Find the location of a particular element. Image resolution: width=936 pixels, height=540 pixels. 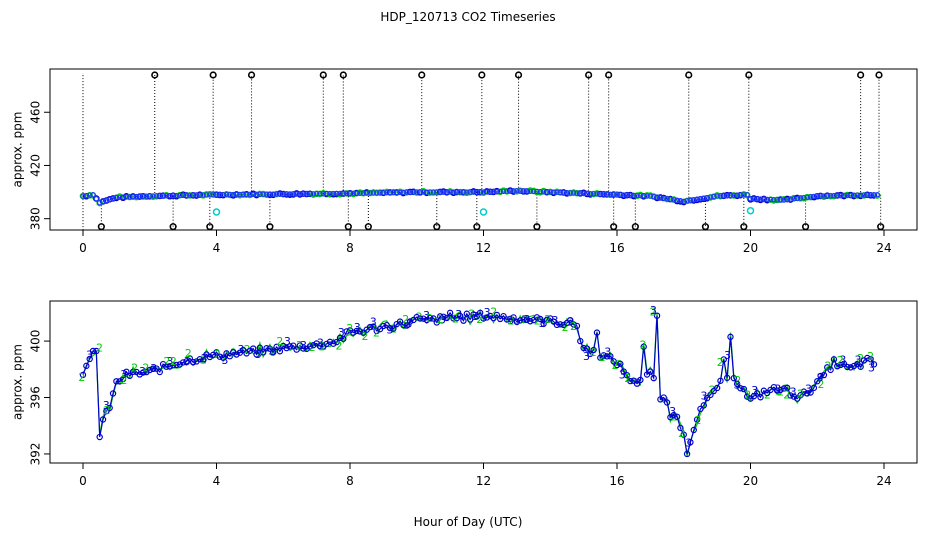

y-tick-label: 380 is located at coordinates (36, 218).